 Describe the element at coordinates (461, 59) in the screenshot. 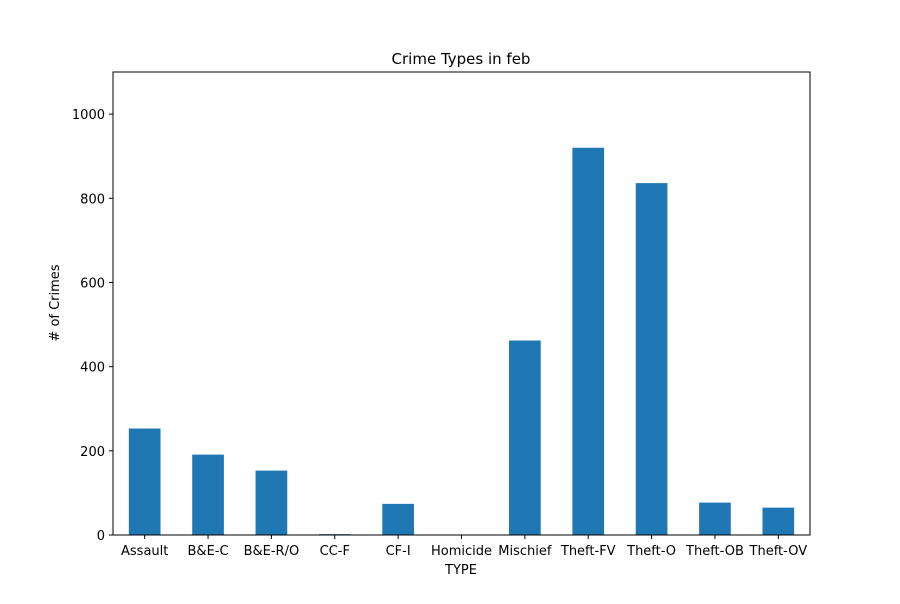

I see `chart-title: Crime Types in feb` at that location.